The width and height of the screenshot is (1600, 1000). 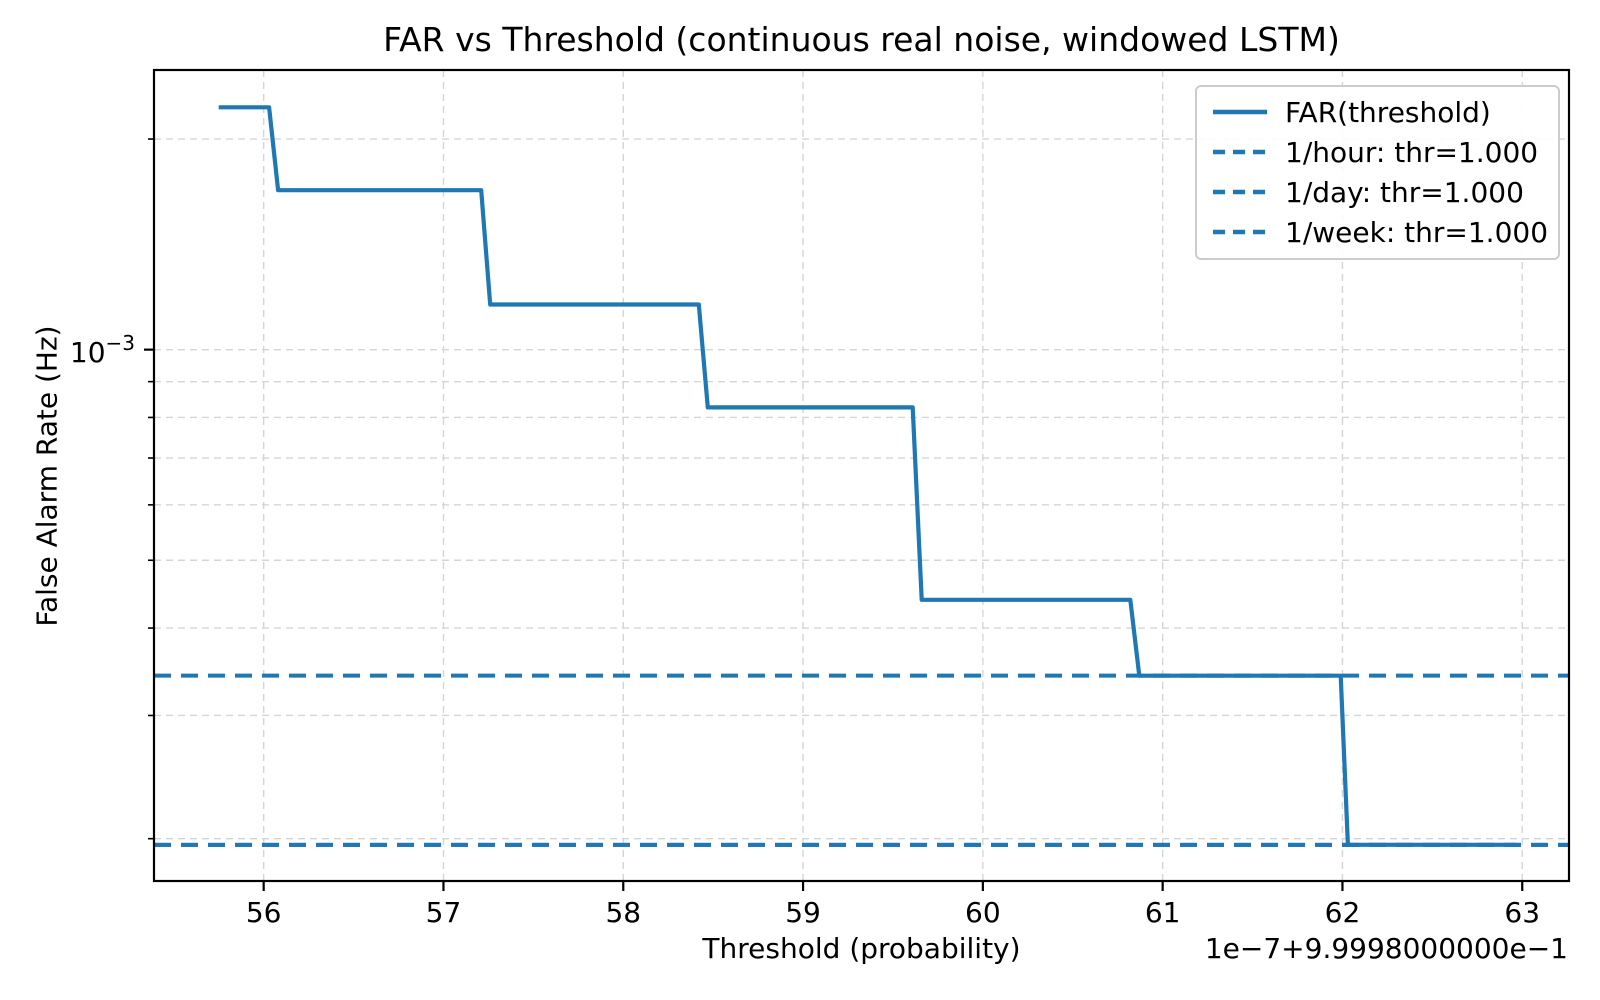 What do you see at coordinates (1522, 912) in the screenshot?
I see `x-tick-label: 63` at bounding box center [1522, 912].